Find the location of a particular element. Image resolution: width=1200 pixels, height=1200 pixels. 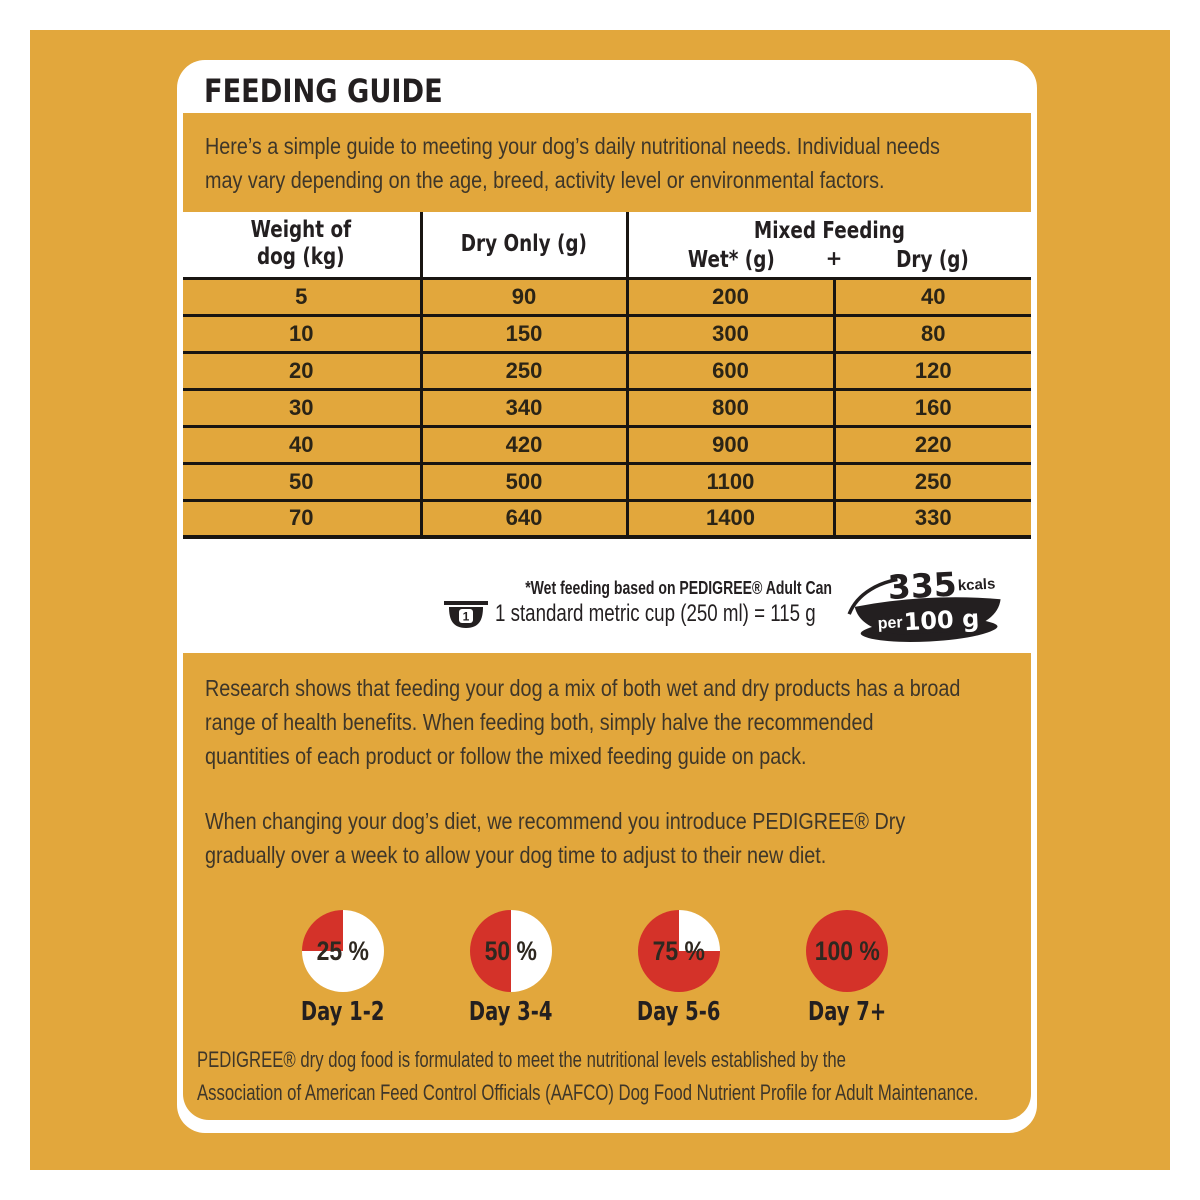

pie-percent-text: 75 % is located at coordinates (679, 951).